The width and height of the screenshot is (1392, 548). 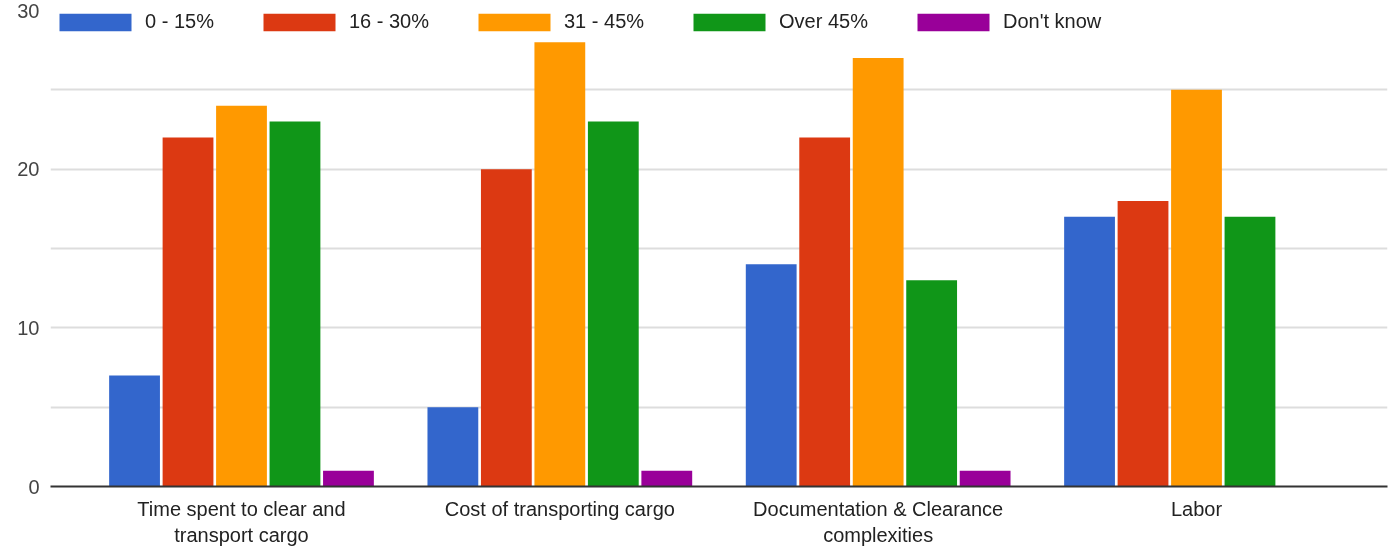 I want to click on x-tick-label: Labor, so click(x=1196, y=508).